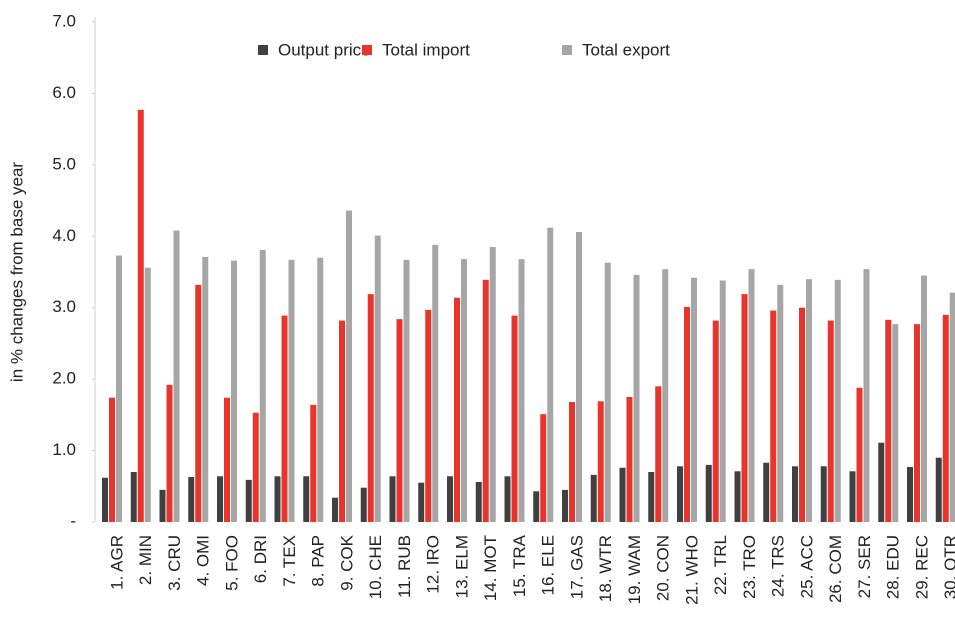 The height and width of the screenshot is (619, 955). Describe the element at coordinates (64, 378) in the screenshot. I see `y-tick-label: 2.0` at that location.